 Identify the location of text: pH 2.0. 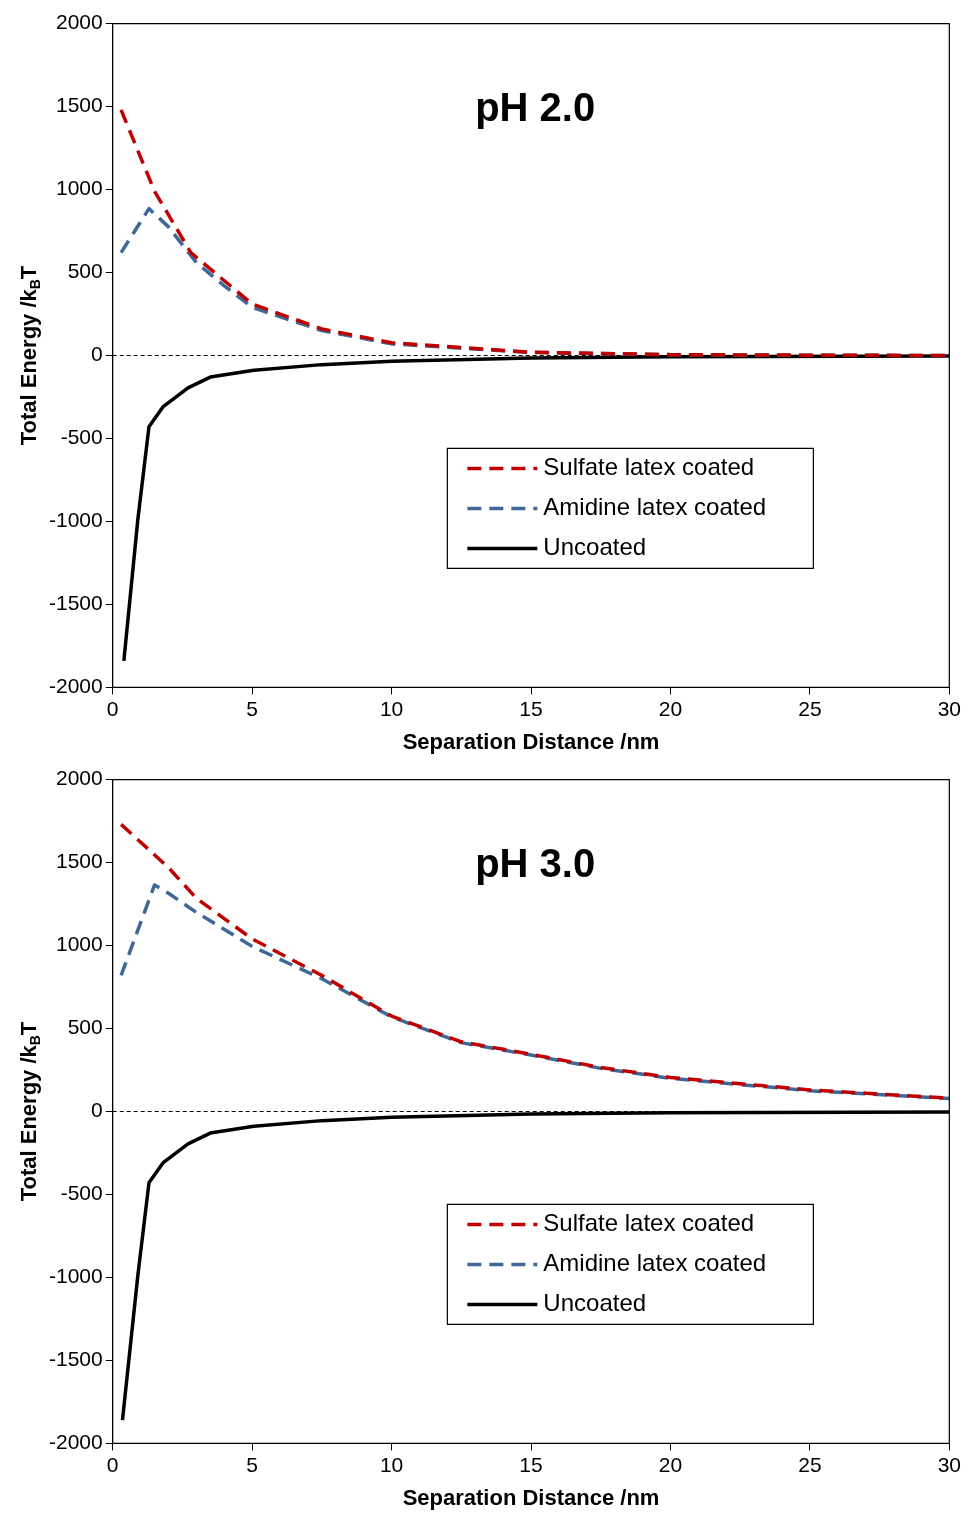
(535, 106).